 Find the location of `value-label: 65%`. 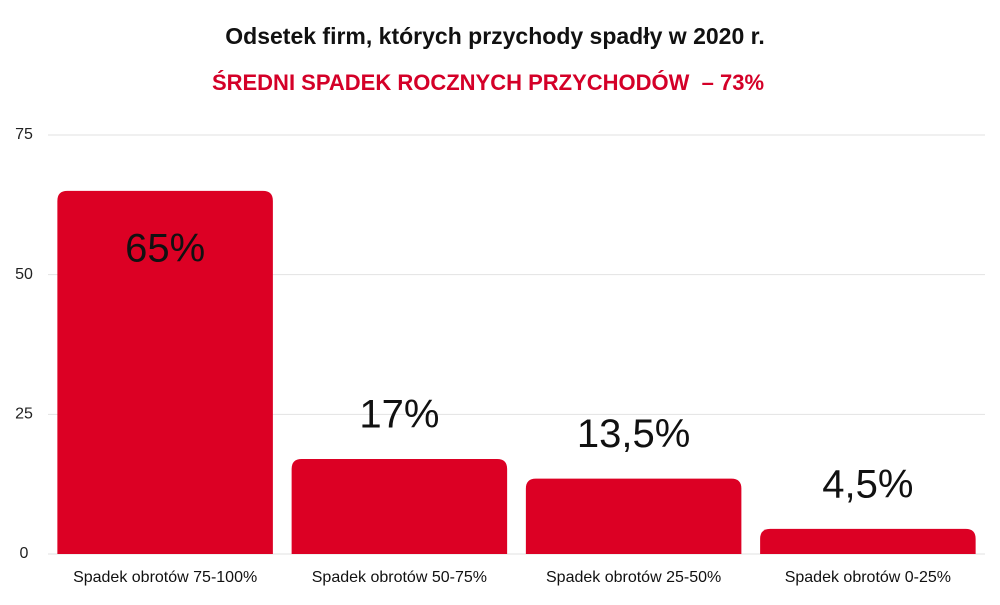

value-label: 65% is located at coordinates (165, 248).